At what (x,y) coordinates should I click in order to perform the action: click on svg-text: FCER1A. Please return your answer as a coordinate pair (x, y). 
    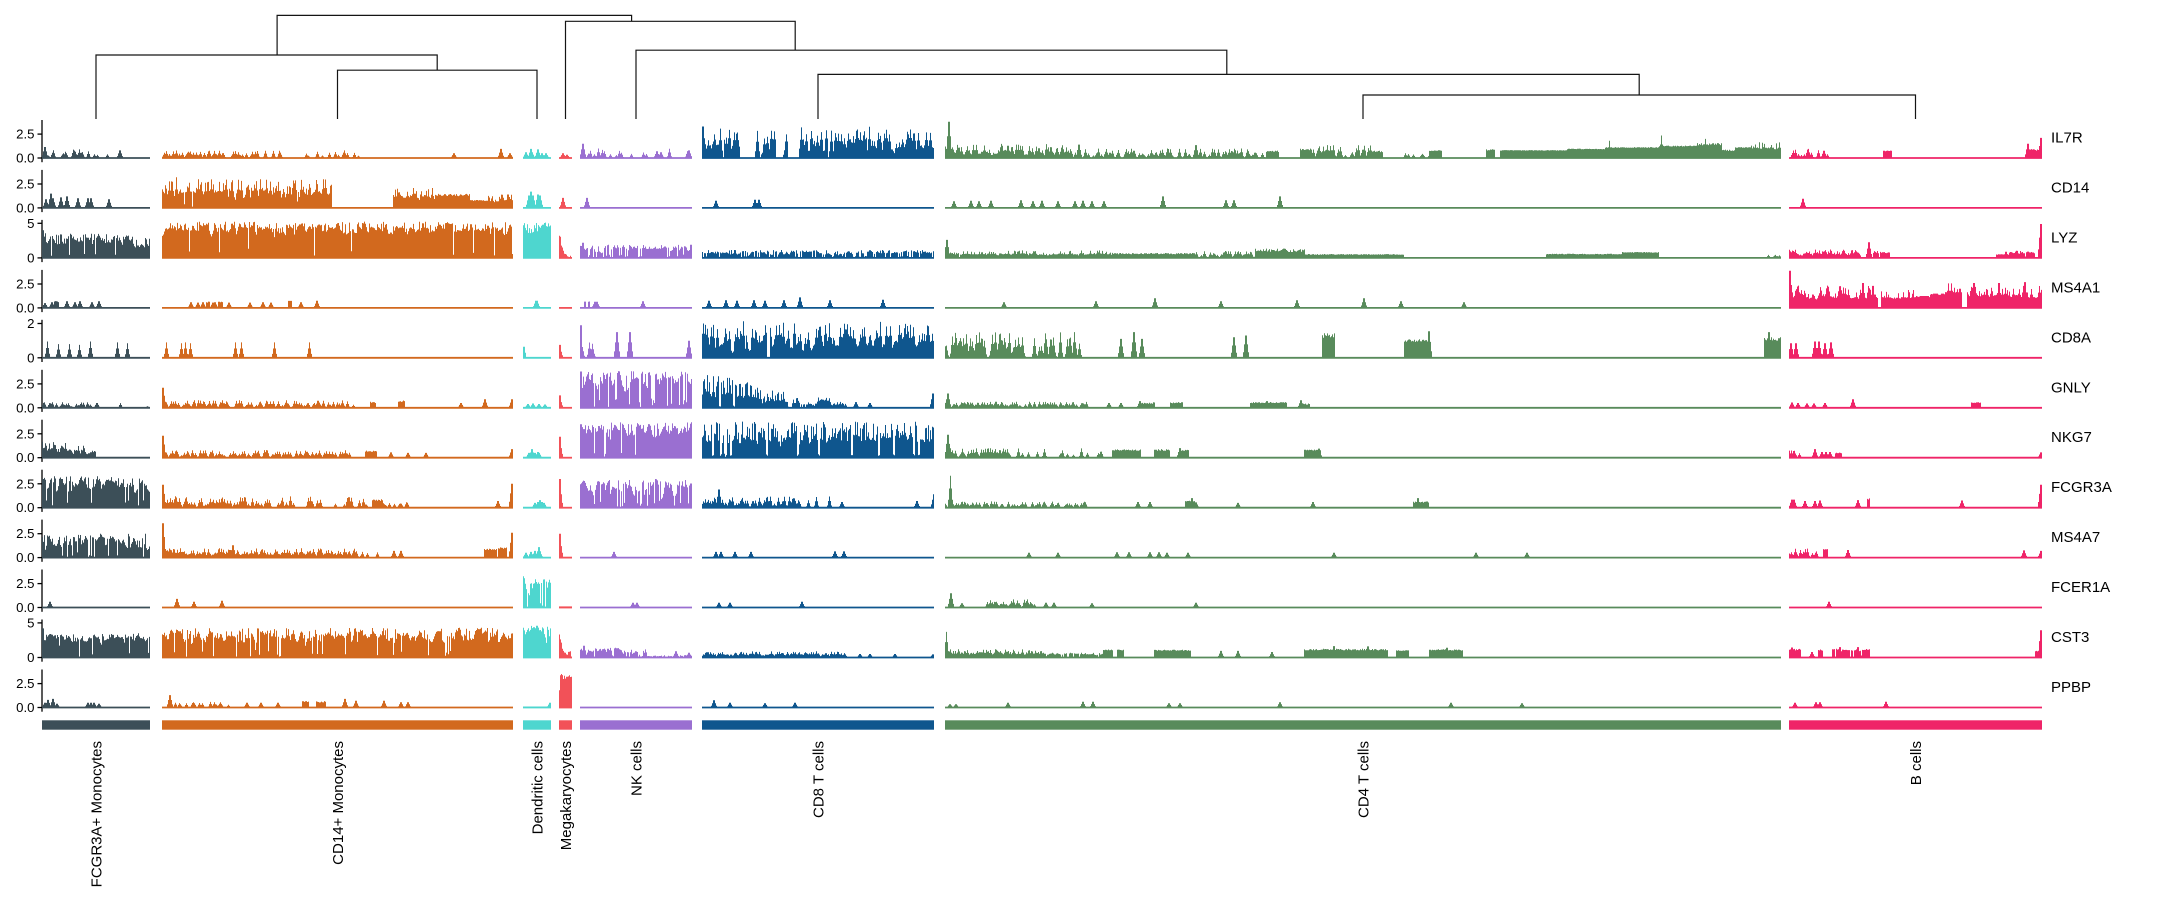
    Looking at the image, I should click on (2080, 587).